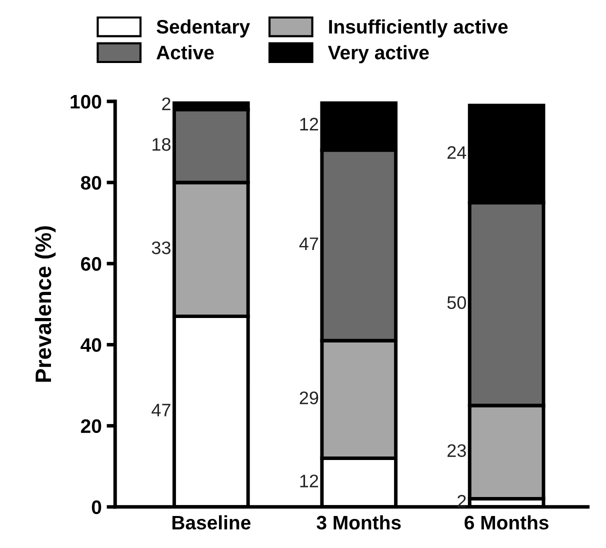  What do you see at coordinates (161, 144) in the screenshot?
I see `data-label: 18` at bounding box center [161, 144].